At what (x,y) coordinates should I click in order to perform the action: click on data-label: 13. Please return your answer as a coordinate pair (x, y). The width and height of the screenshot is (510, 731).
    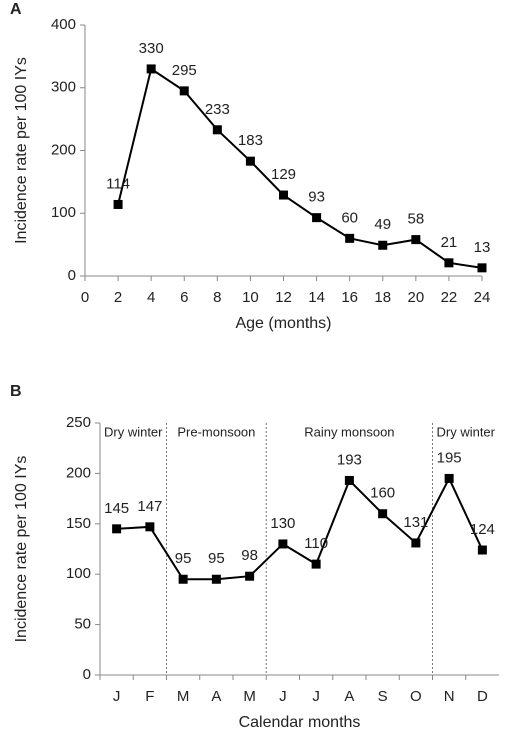
    Looking at the image, I should click on (482, 247).